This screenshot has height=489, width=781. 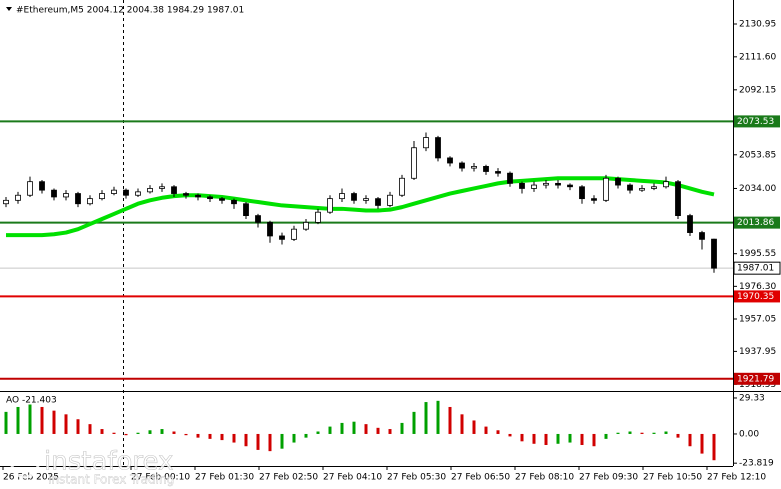 I want to click on level-label: 2013.86, so click(x=755, y=223).